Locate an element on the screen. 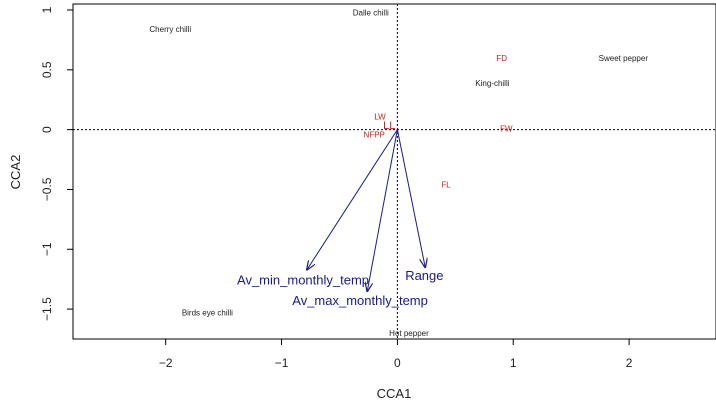  y-axis-label: CCA2 is located at coordinates (15, 172).